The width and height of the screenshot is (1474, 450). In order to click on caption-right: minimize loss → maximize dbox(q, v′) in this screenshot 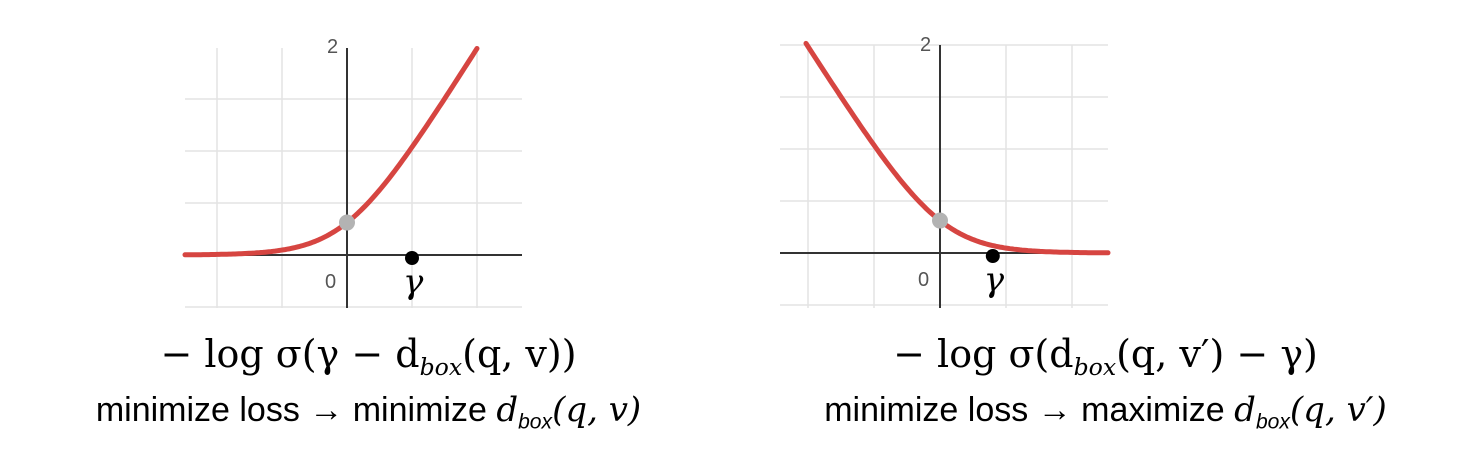, I will do `click(1105, 412)`.